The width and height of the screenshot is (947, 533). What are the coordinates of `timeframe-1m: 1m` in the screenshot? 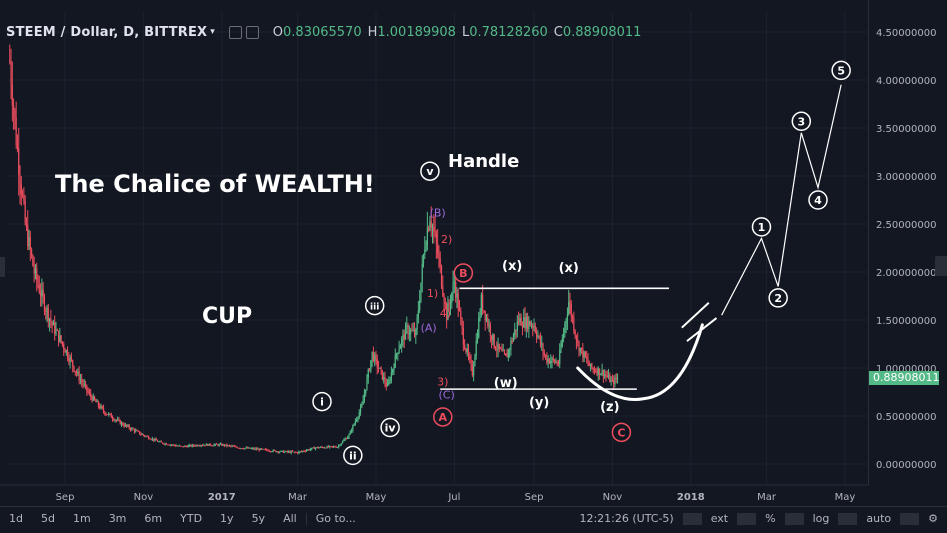 It's located at (81, 518).